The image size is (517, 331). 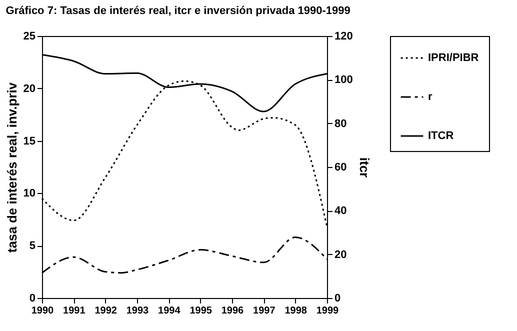 What do you see at coordinates (42, 311) in the screenshot?
I see `x-tick-label: 1990` at bounding box center [42, 311].